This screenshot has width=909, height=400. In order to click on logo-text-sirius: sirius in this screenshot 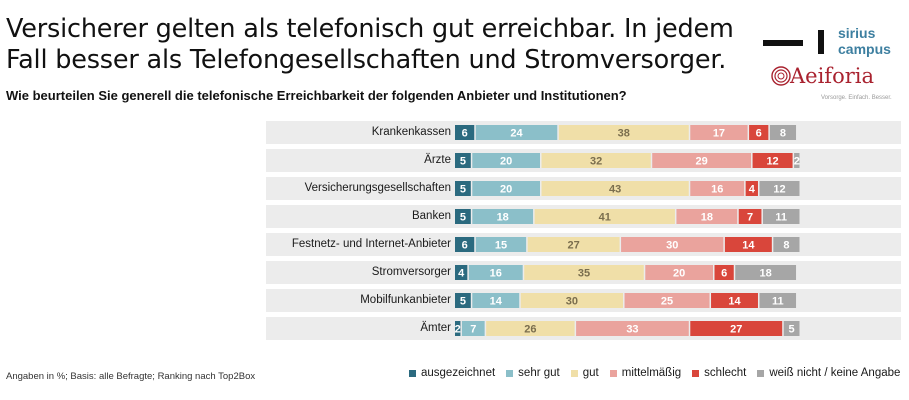, I will do `click(857, 33)`.